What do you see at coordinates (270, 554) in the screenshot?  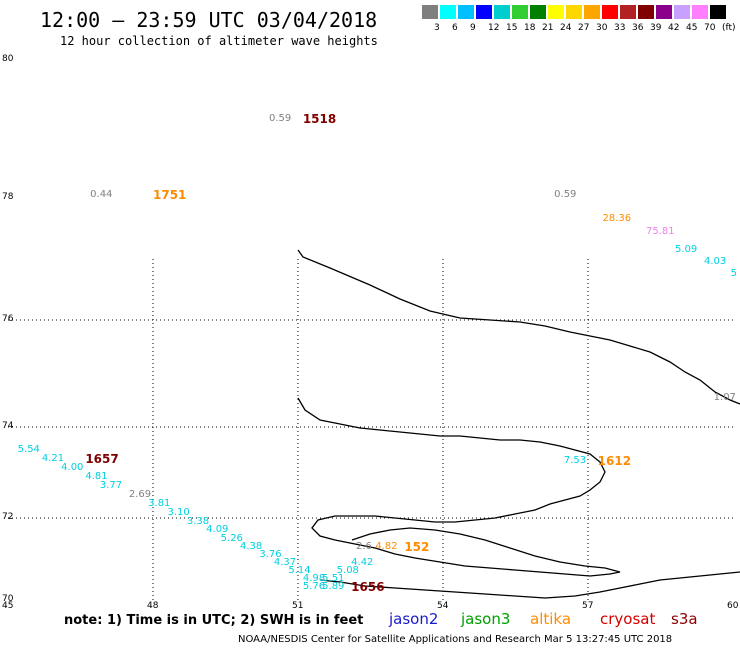 I see `swh-value: 3.76` at bounding box center [270, 554].